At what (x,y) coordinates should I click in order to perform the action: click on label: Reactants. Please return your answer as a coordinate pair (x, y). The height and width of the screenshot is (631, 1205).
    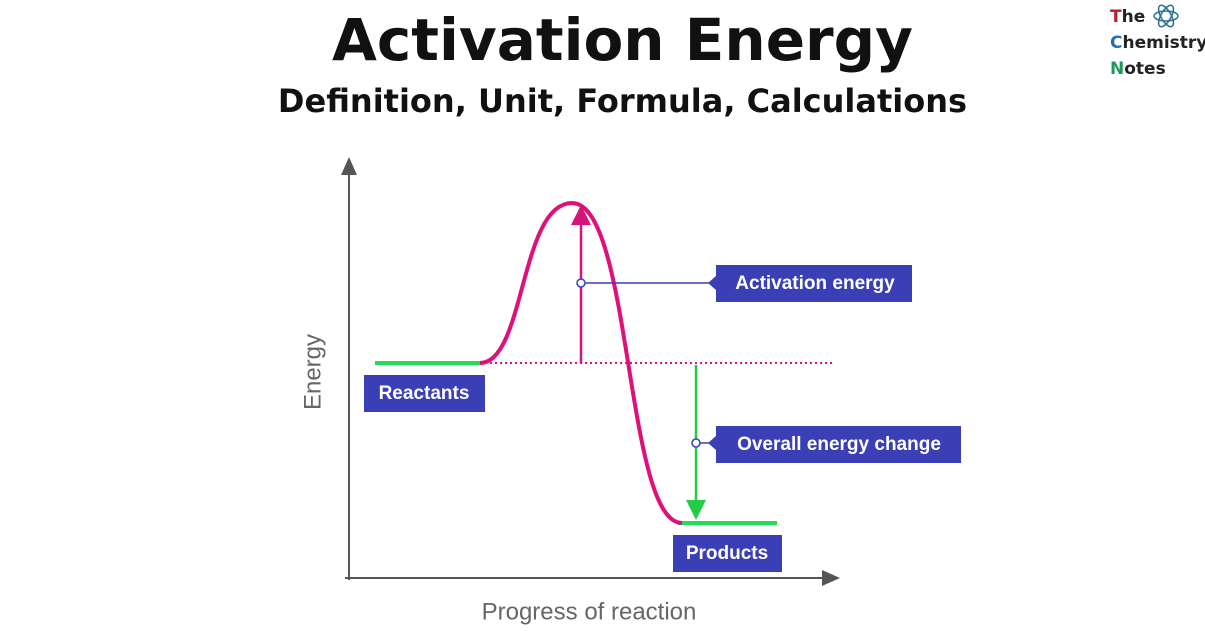
    Looking at the image, I should click on (424, 393).